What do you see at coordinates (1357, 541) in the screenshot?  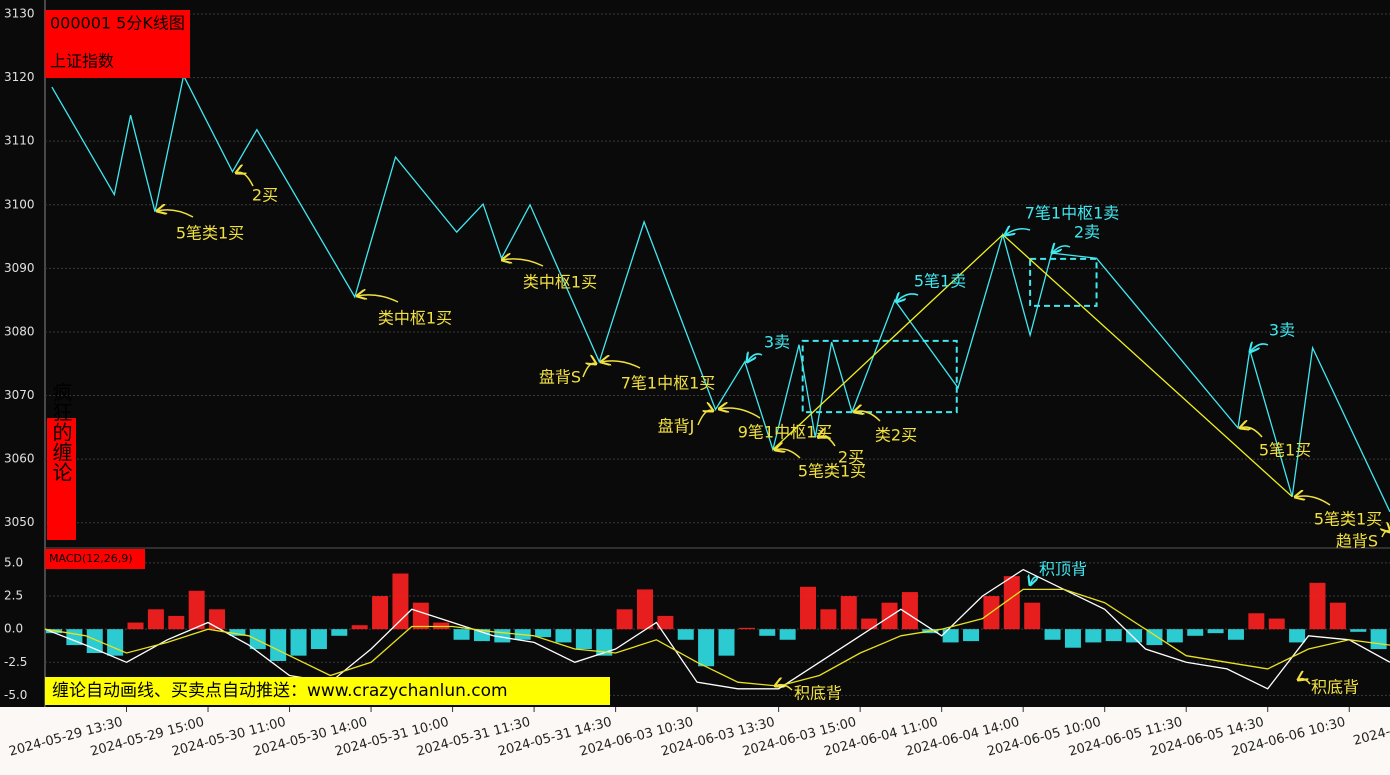 I see `annotation: 趋背S` at bounding box center [1357, 541].